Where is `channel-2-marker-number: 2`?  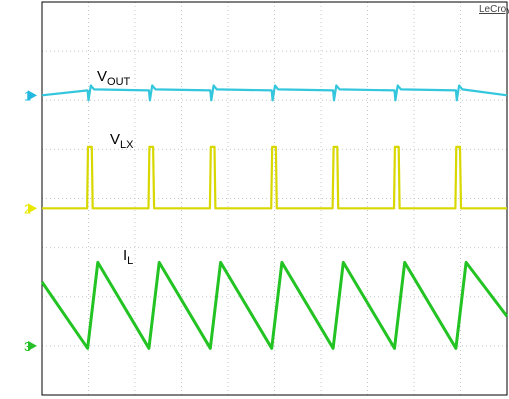 channel-2-marker-number: 2 is located at coordinates (27, 208).